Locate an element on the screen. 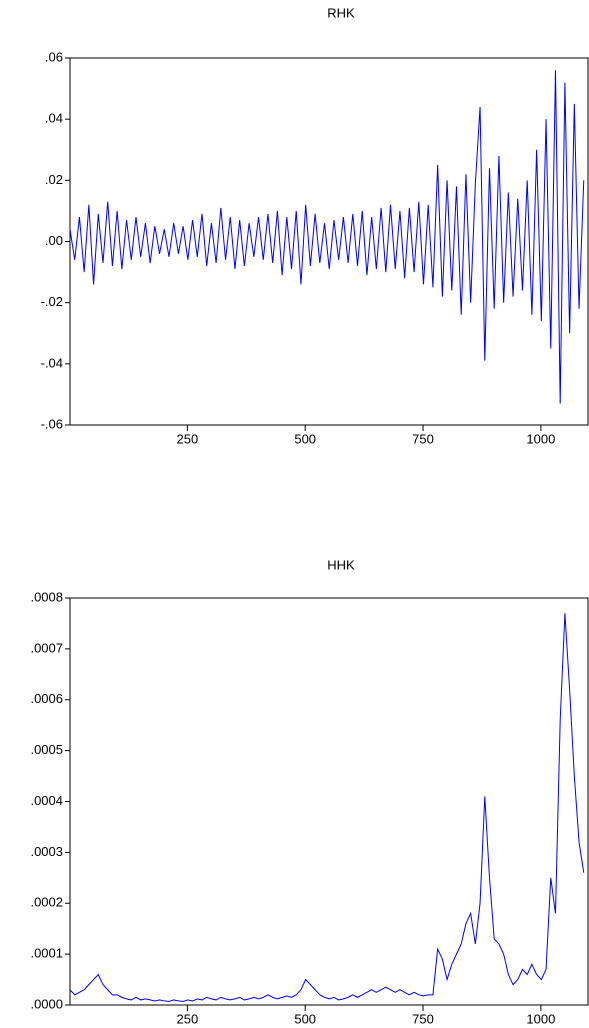 The image size is (589, 1028). y-tick-label: .0002 is located at coordinates (46, 902).